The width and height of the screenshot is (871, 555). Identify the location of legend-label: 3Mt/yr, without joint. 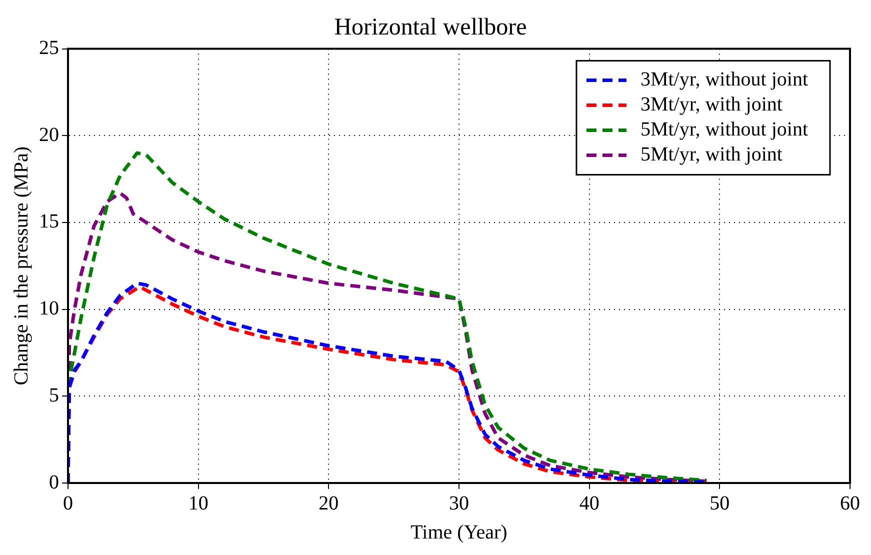
(724, 79).